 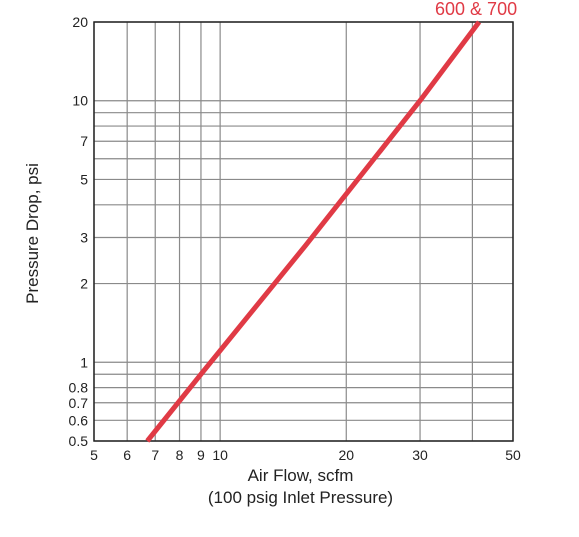 What do you see at coordinates (201, 455) in the screenshot?
I see `x-tick-9: 9` at bounding box center [201, 455].